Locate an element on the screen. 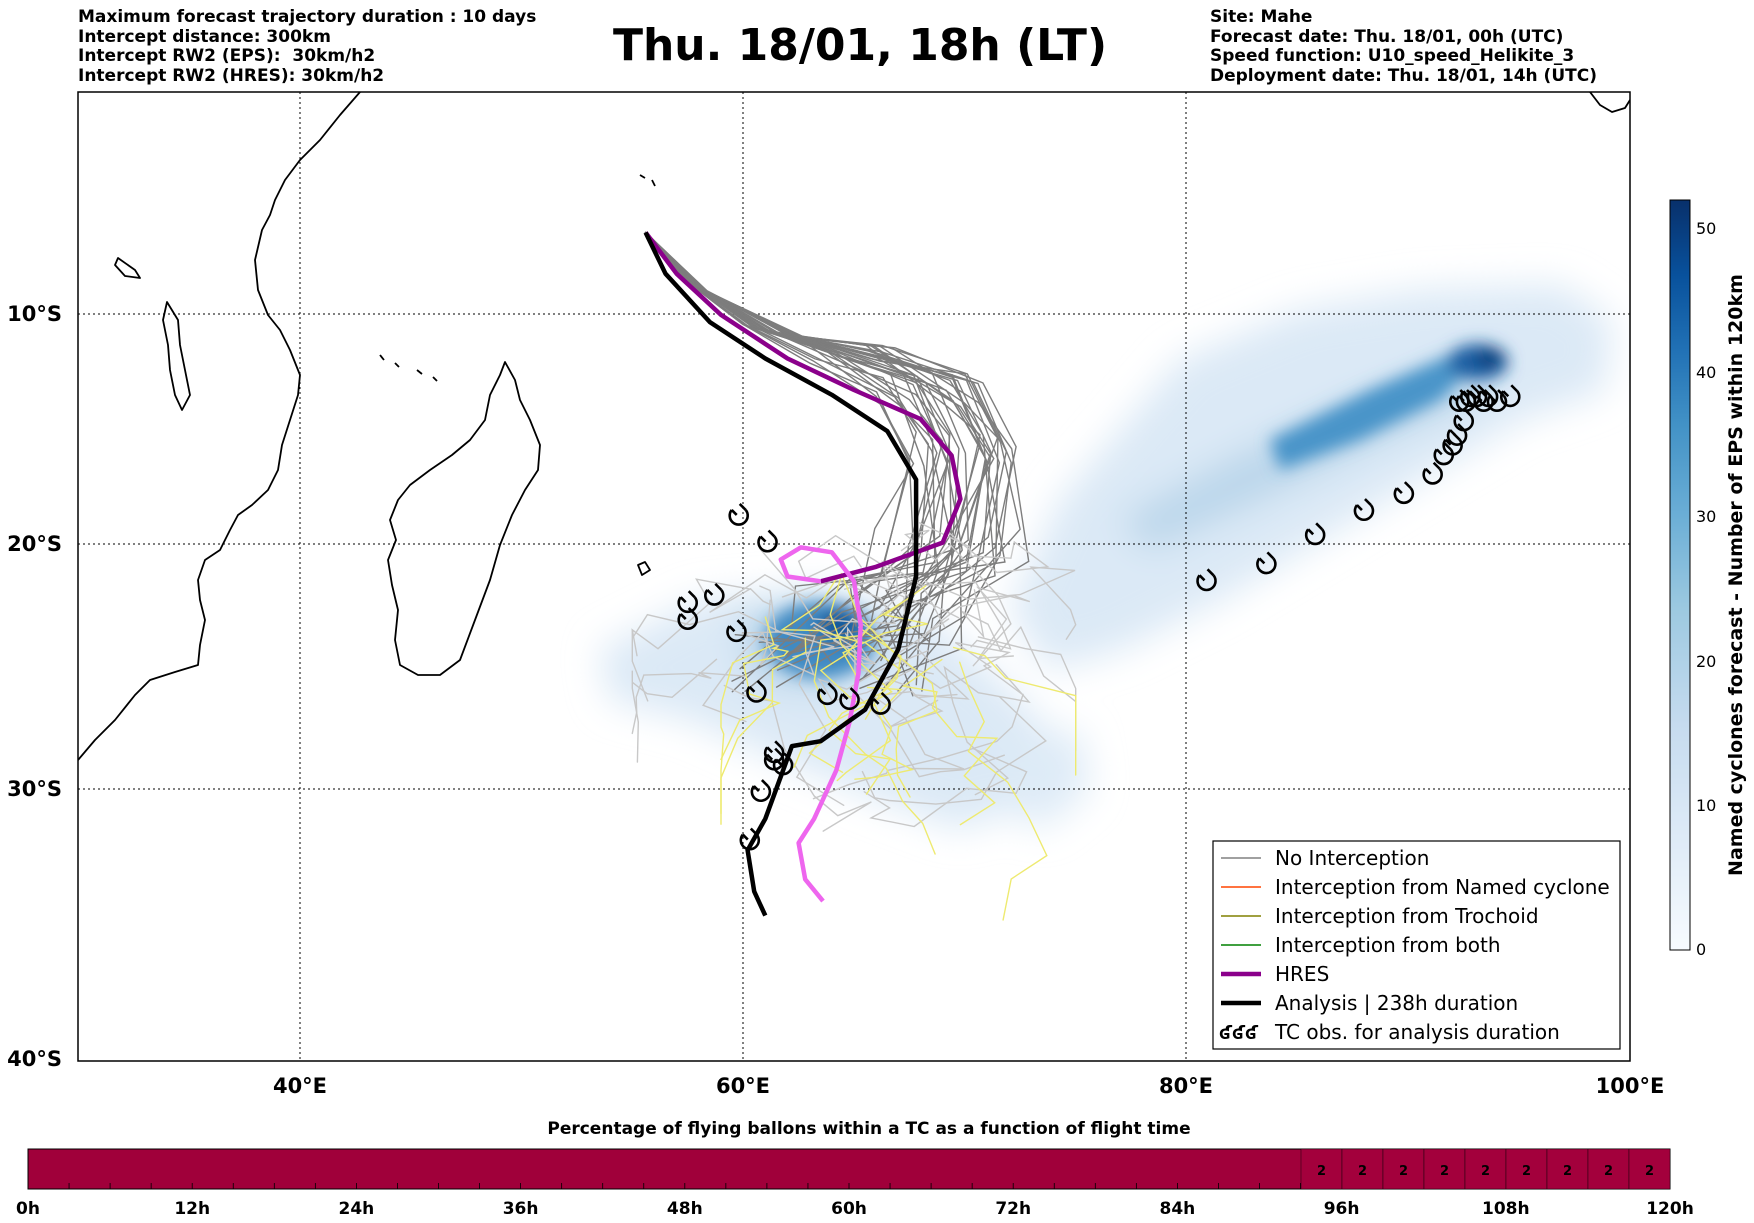 Image resolution: width=1754 pixels, height=1223 pixels. flight-time-tick-label: 36h is located at coordinates (521, 1209).